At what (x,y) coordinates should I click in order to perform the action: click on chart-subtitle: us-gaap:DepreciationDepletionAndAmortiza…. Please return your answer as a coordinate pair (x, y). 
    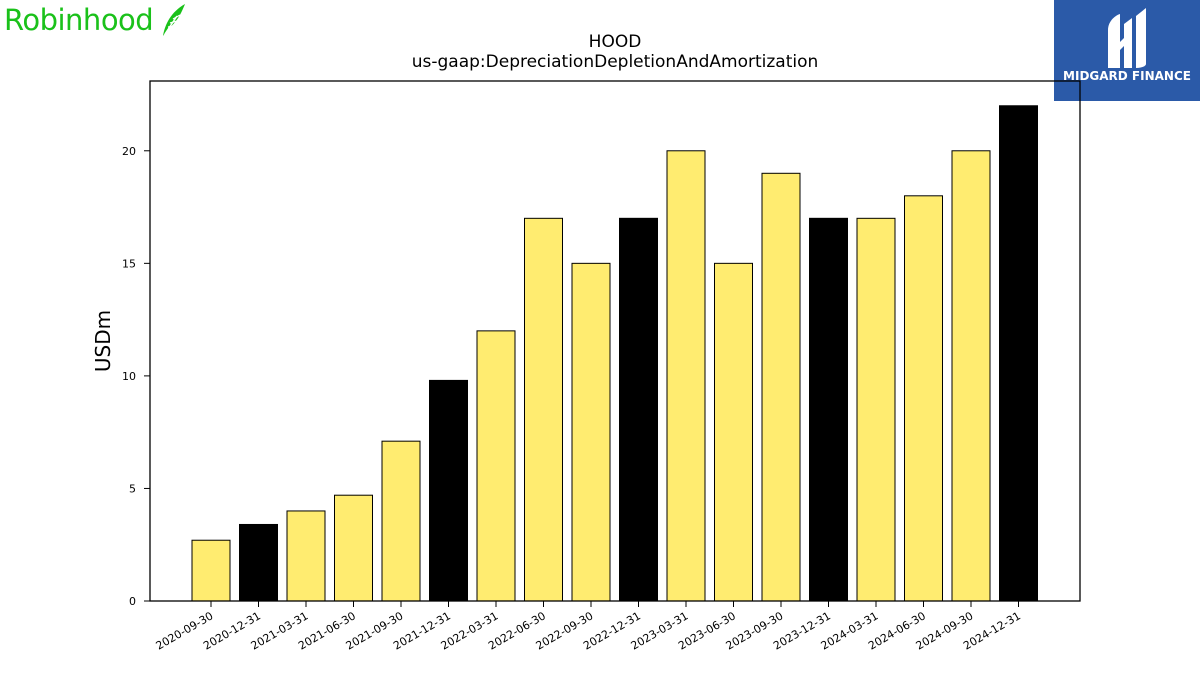
    Looking at the image, I should click on (615, 62).